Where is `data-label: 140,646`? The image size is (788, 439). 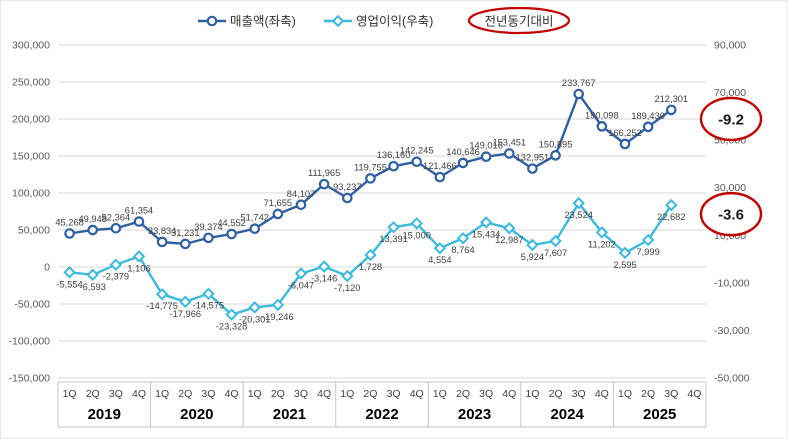 data-label: 140,646 is located at coordinates (463, 152).